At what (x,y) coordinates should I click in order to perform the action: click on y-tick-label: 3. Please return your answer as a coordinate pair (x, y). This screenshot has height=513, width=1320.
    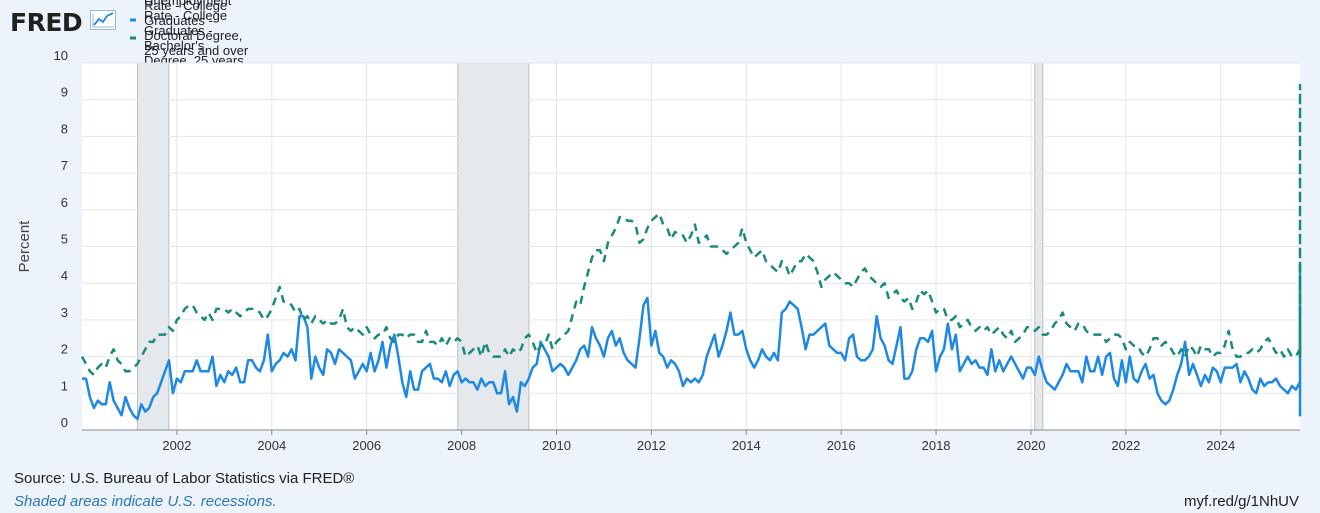
    Looking at the image, I should click on (64, 312).